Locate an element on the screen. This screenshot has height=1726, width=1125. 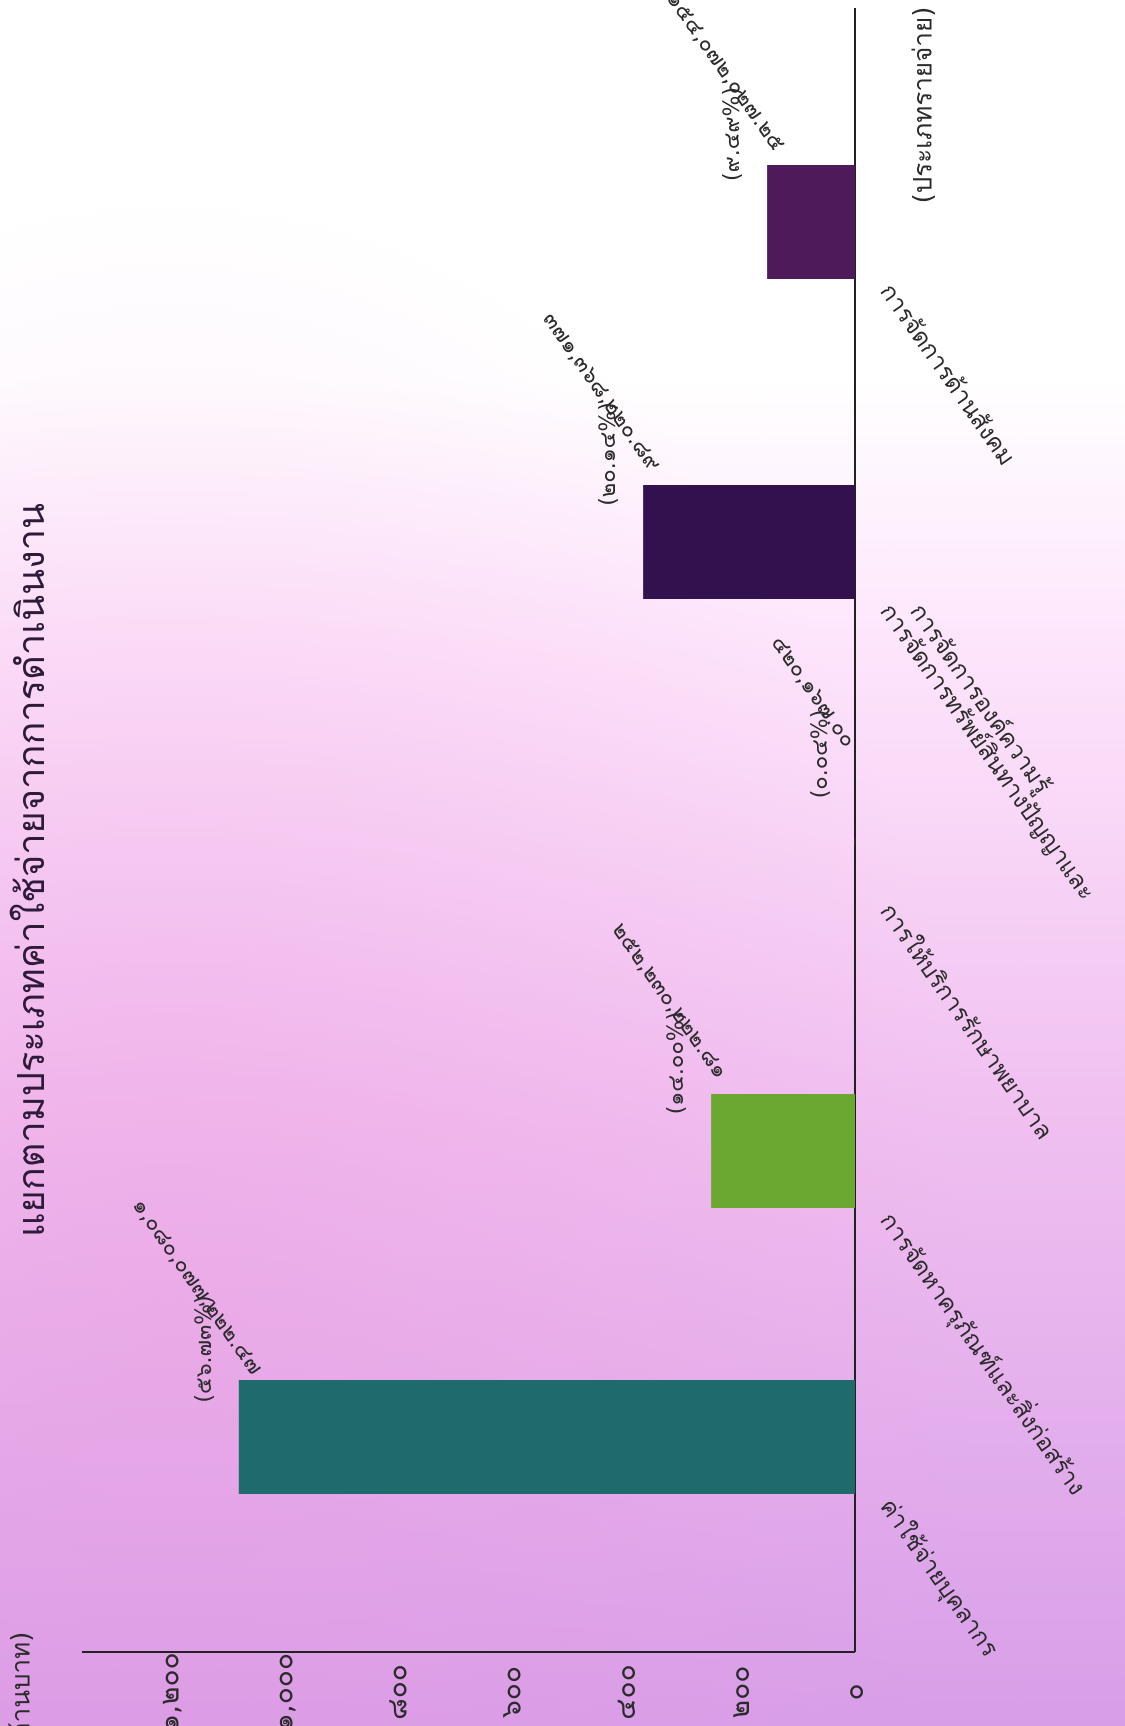
category-label: การให้บริการรักษาพยาบาล is located at coordinates (966, 1021).